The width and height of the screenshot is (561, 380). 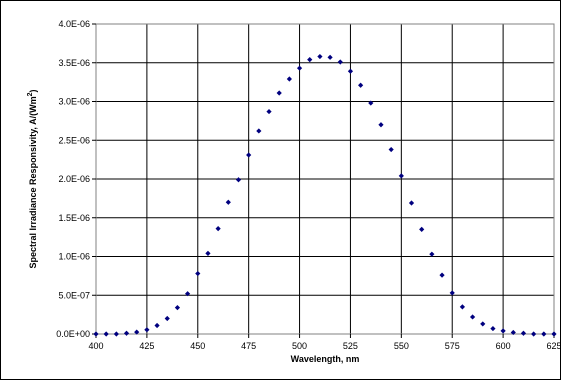 What do you see at coordinates (401, 346) in the screenshot?
I see `x-tick-label: 550` at bounding box center [401, 346].